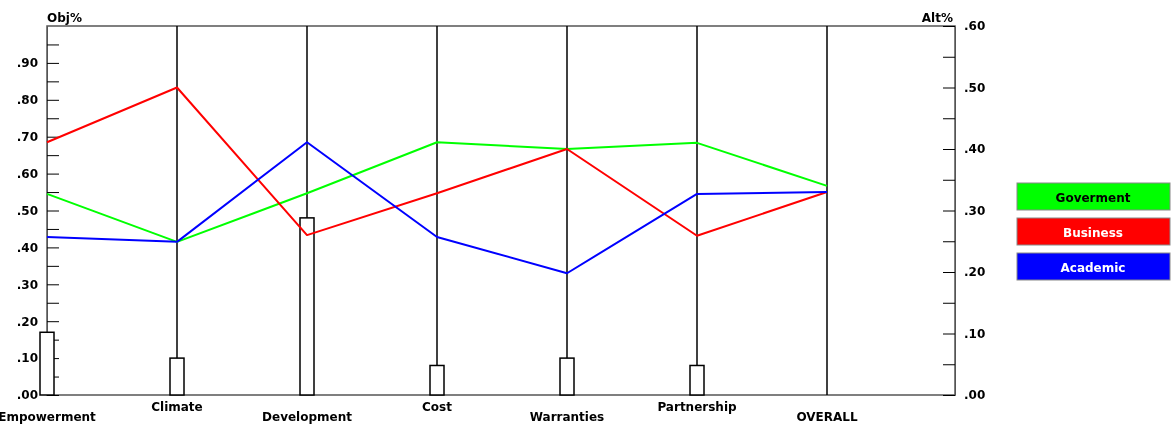  I want to click on x-tick-label: Partnership, so click(697, 407).